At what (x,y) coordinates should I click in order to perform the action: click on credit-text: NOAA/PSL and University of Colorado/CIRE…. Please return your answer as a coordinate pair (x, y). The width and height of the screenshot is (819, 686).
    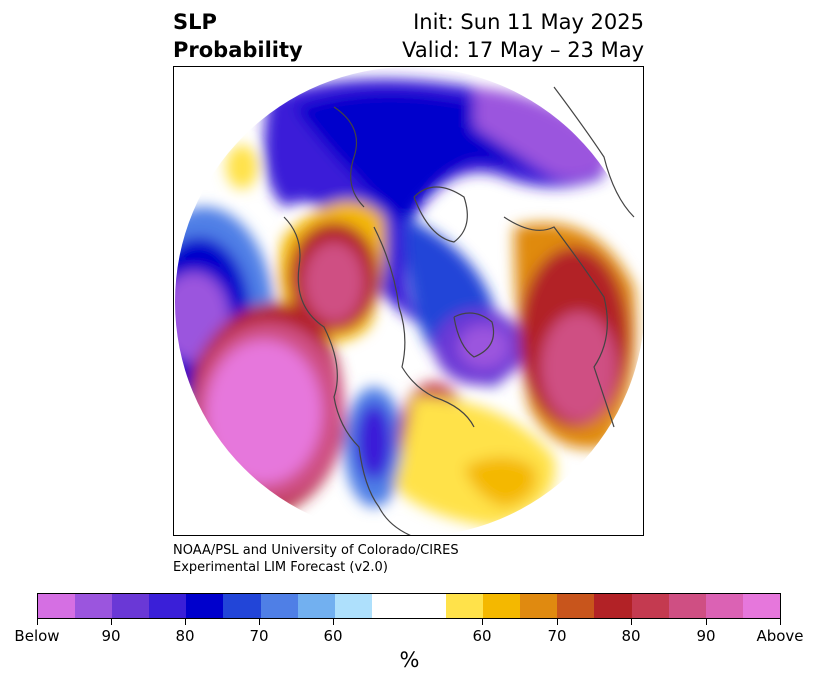
    Looking at the image, I should click on (316, 559).